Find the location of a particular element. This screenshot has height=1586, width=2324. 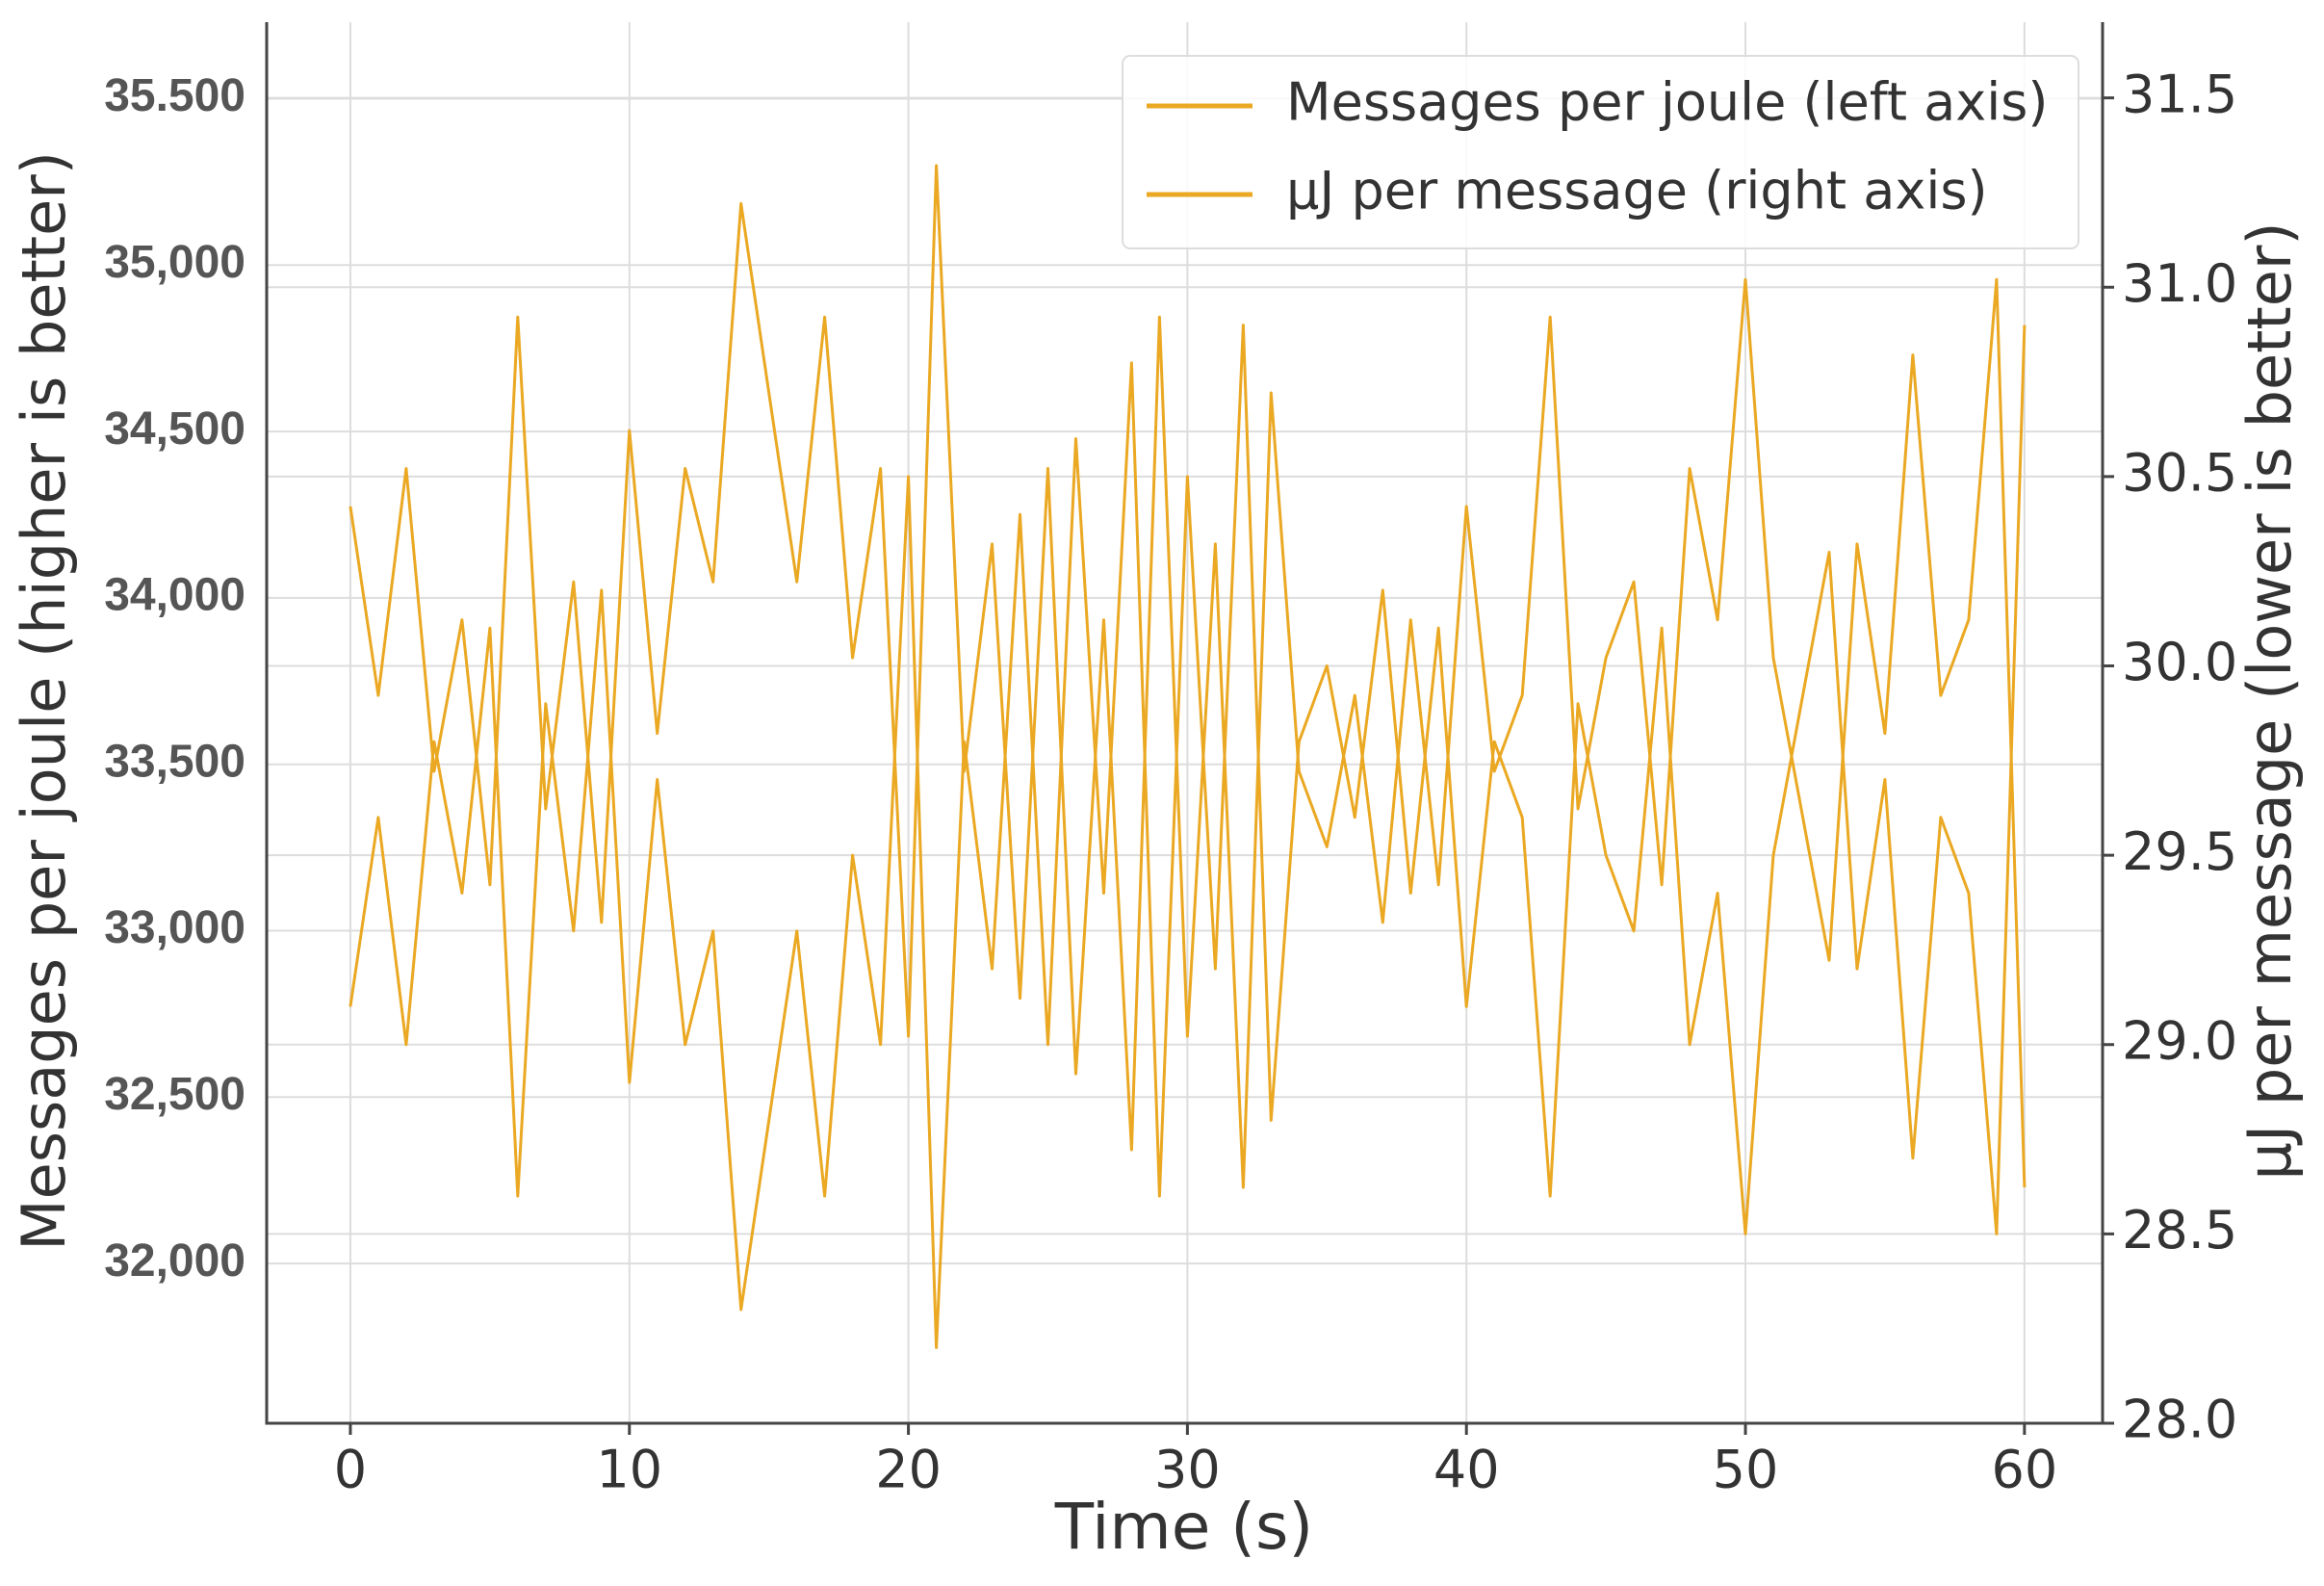

x-tick-label: 0 is located at coordinates (350, 1470).